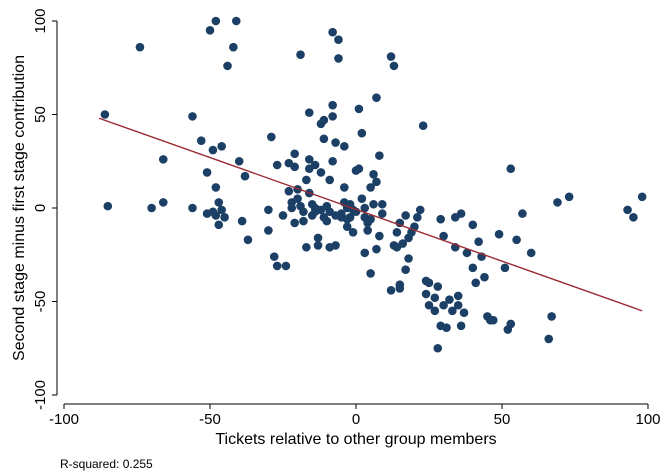 This screenshot has height=475, width=662. I want to click on y-axis: -100 -50 0 50 100, so click(45, 209).